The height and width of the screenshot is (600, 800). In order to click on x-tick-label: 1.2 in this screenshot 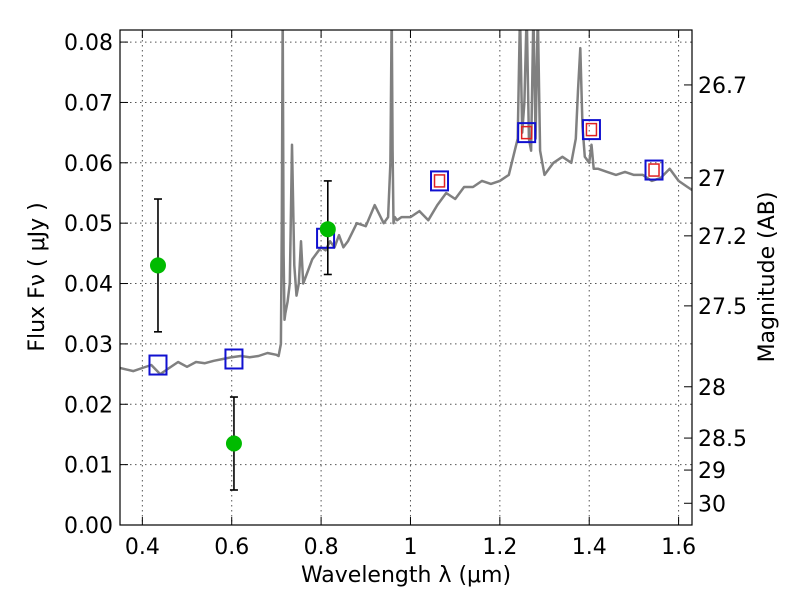, I will do `click(499, 547)`.